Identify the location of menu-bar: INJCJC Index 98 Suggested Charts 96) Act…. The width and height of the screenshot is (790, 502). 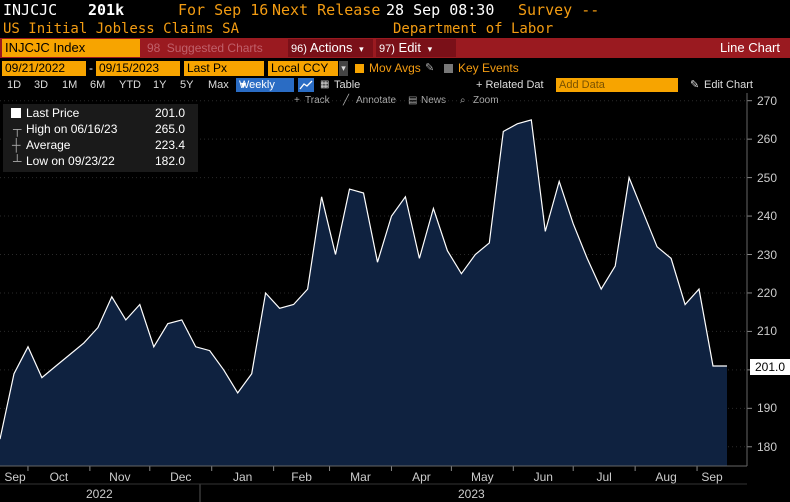
(395, 48).